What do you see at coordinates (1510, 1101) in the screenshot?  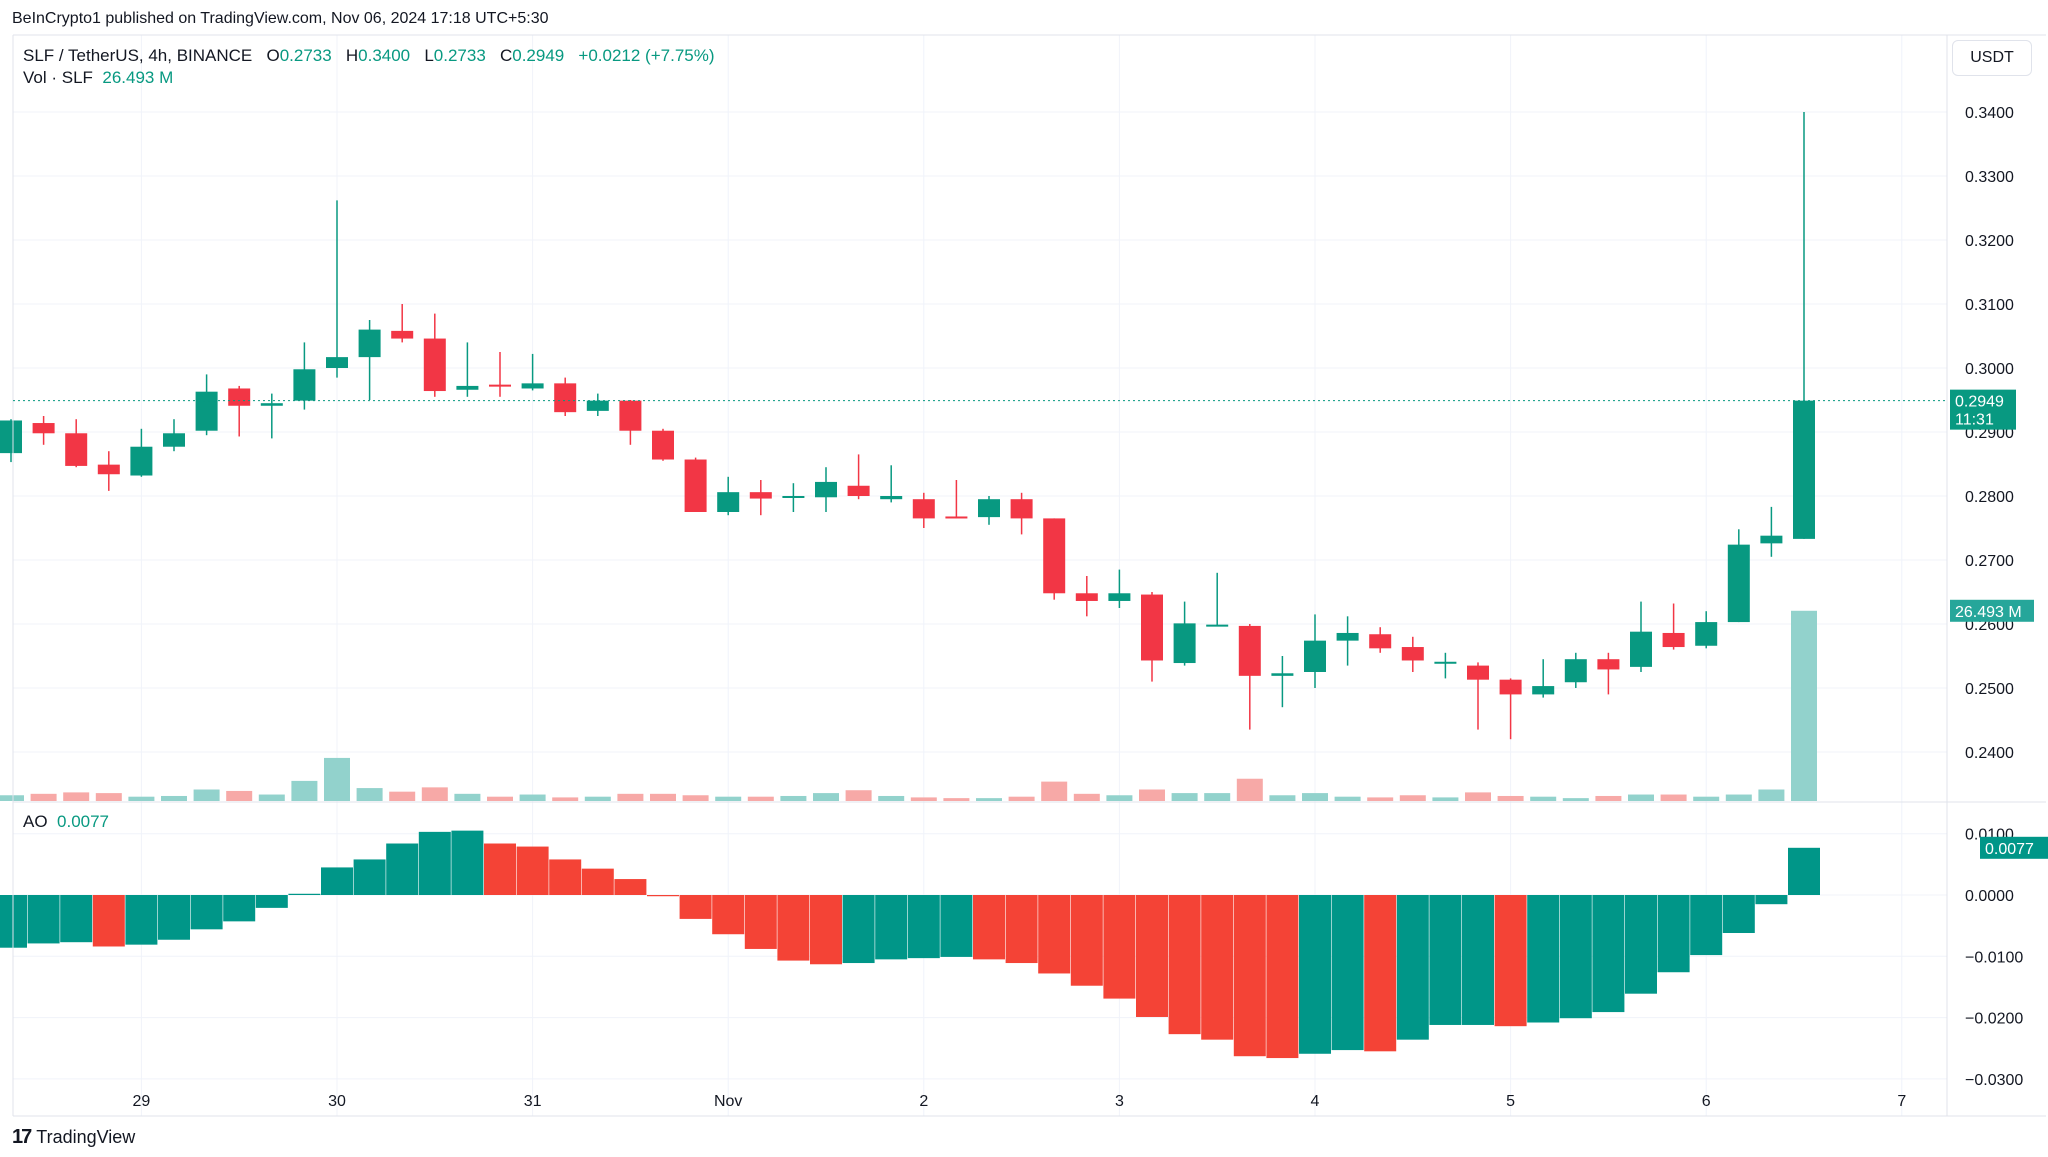 I see `time-tick-label: 5` at bounding box center [1510, 1101].